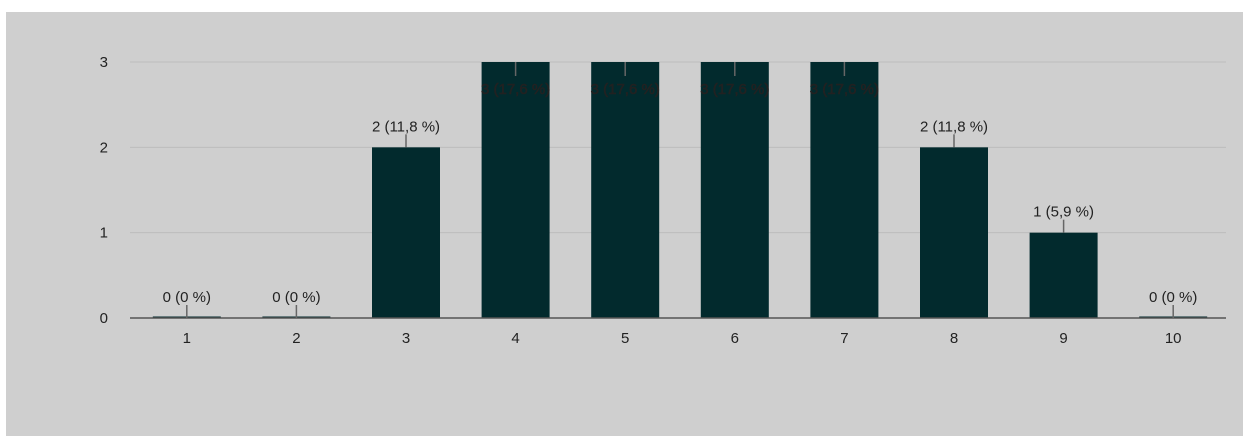 The height and width of the screenshot is (436, 1243). I want to click on x-tick-label: 3, so click(406, 338).